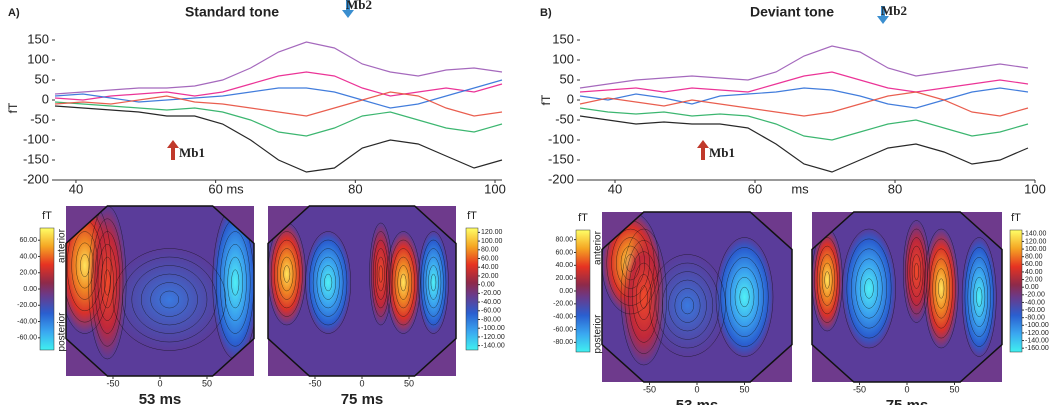  I want to click on y-tick-label: 50, so click(567, 78).